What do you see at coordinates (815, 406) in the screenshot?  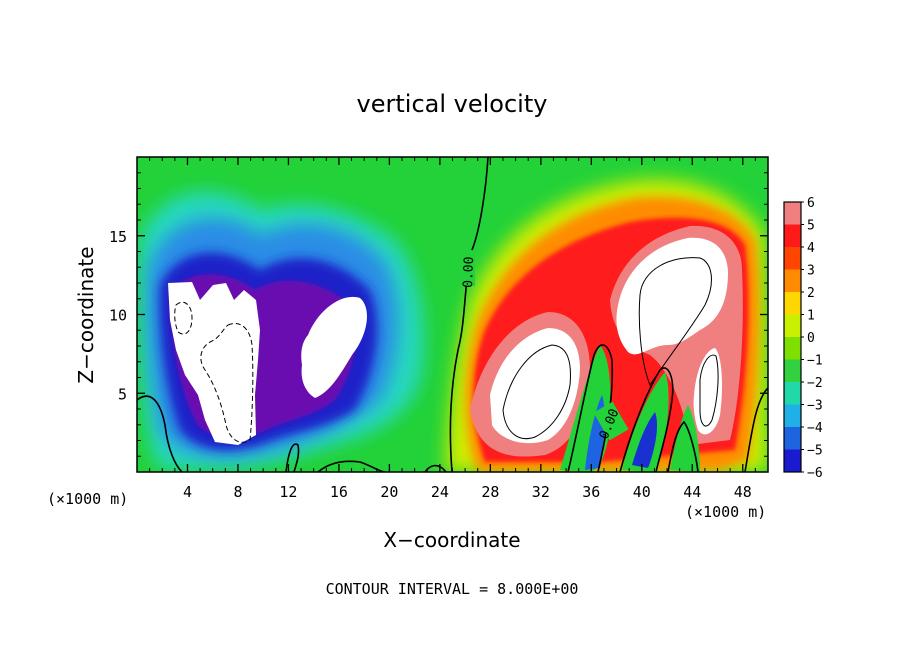 I see `colorbar-label: −3` at bounding box center [815, 406].